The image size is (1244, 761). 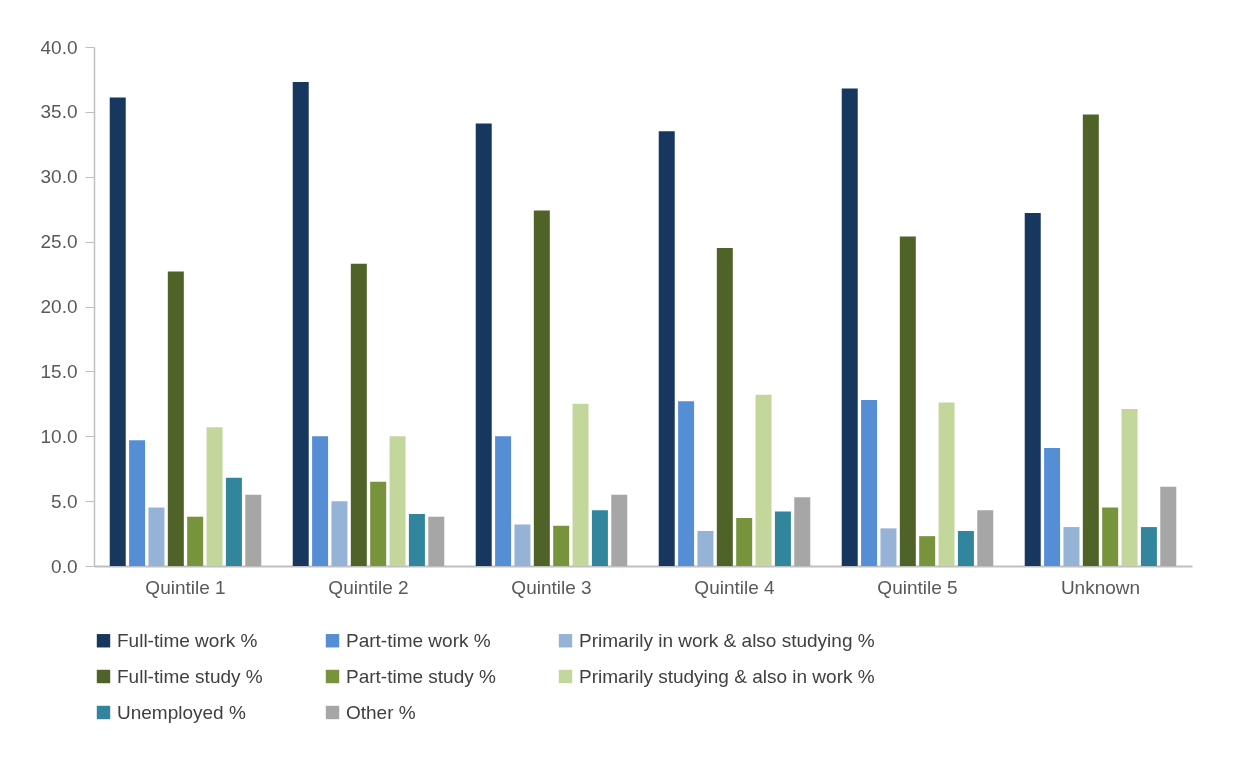 What do you see at coordinates (421, 676) in the screenshot?
I see `legend-label: Part-time study %` at bounding box center [421, 676].